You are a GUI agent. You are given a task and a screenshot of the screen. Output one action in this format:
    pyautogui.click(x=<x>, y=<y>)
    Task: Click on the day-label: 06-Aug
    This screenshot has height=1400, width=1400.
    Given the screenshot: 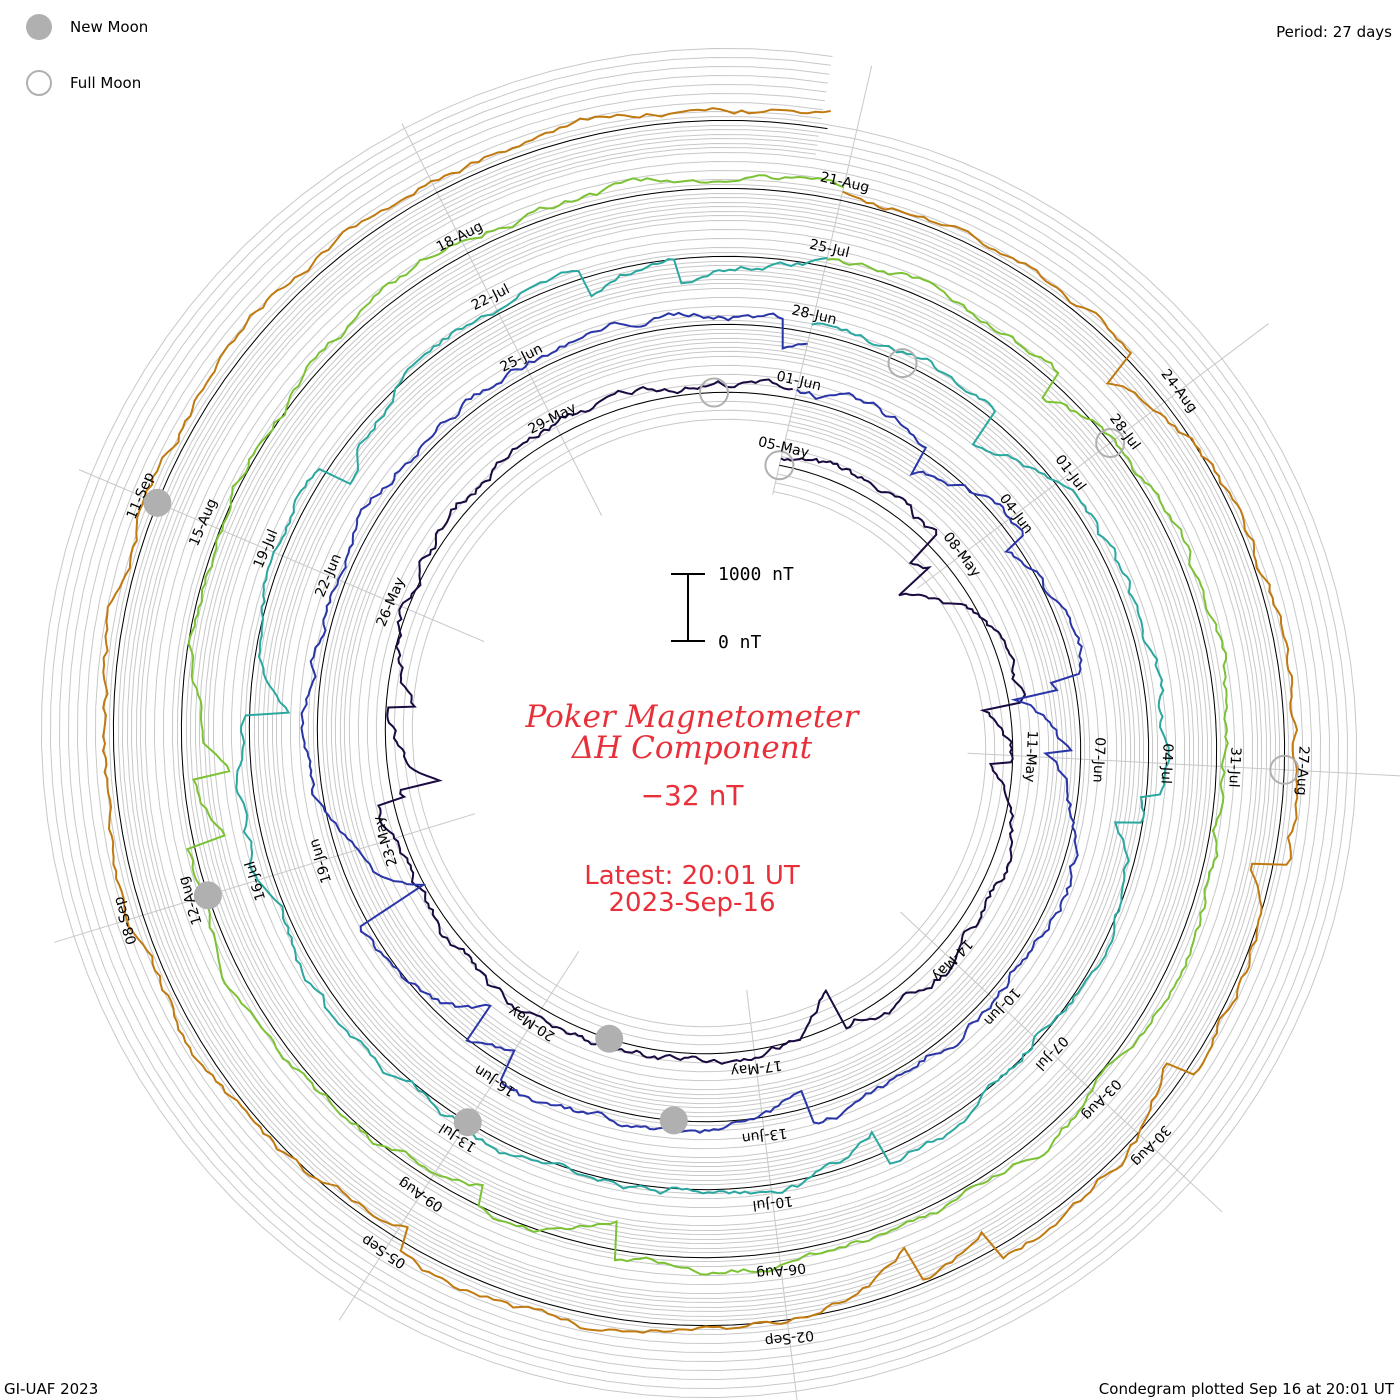 What is the action you would take?
    pyautogui.click(x=780, y=1270)
    